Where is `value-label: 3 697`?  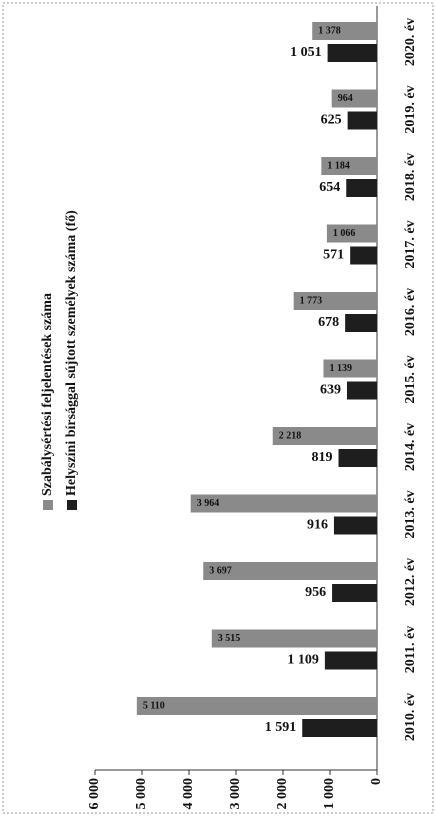 value-label: 3 697 is located at coordinates (220, 570).